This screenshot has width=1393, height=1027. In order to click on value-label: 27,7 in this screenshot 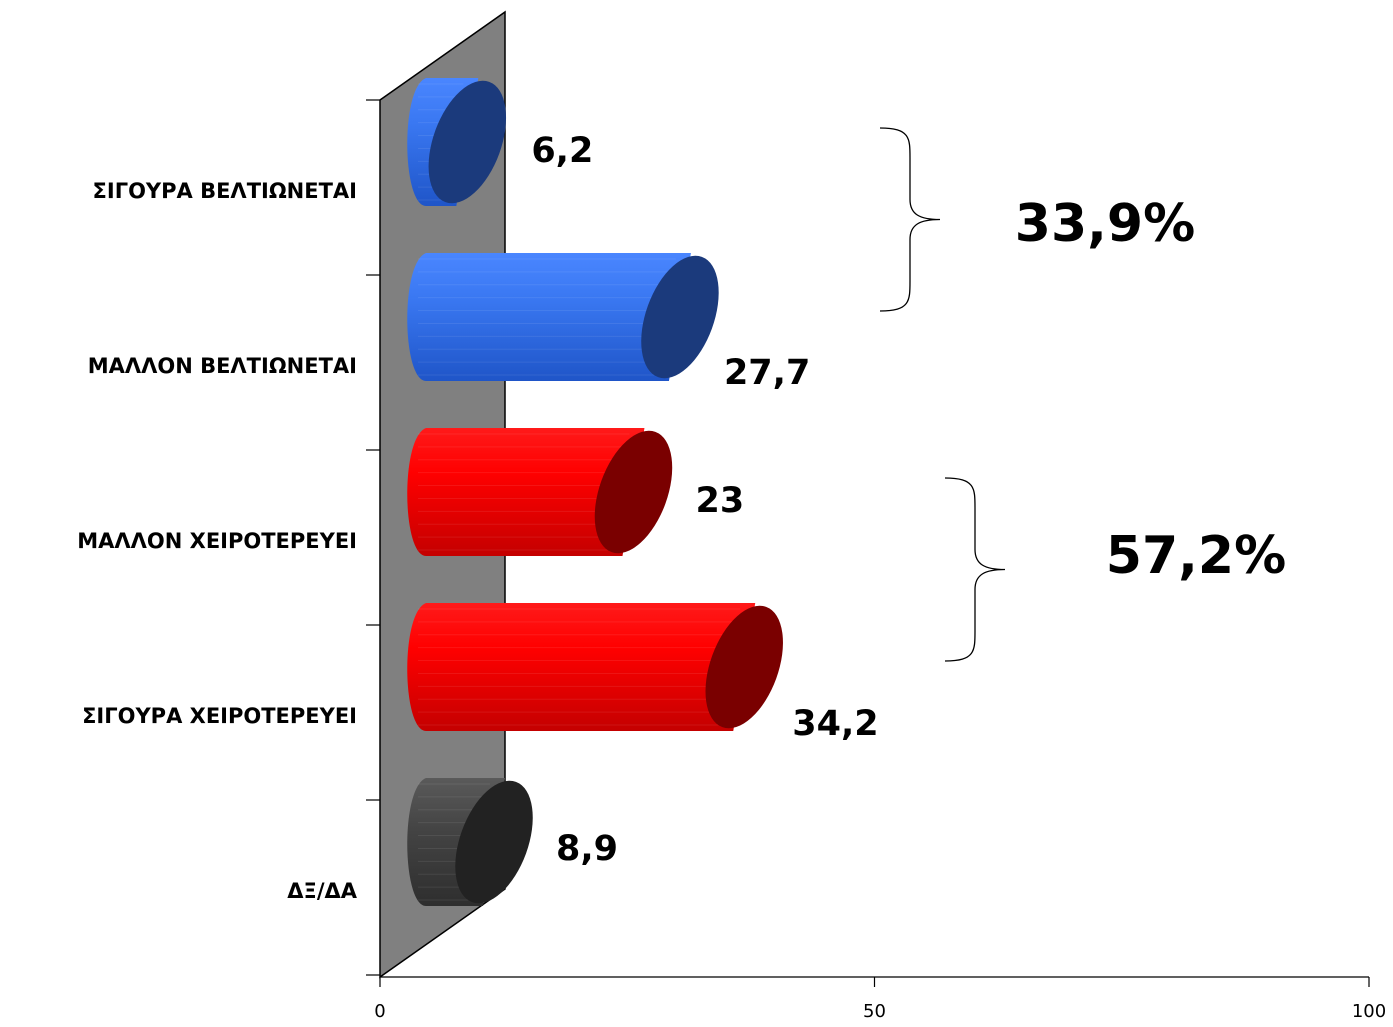, I will do `click(767, 373)`.